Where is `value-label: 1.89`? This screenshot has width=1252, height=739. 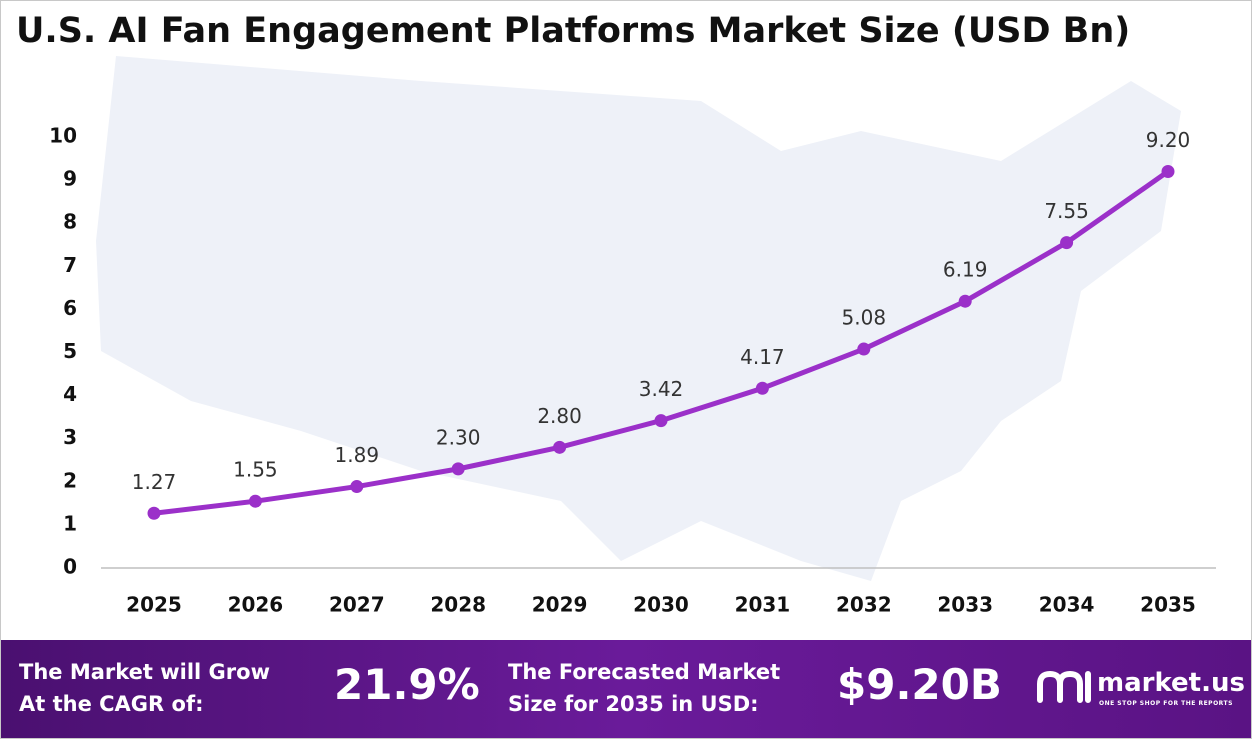 value-label: 1.89 is located at coordinates (357, 455).